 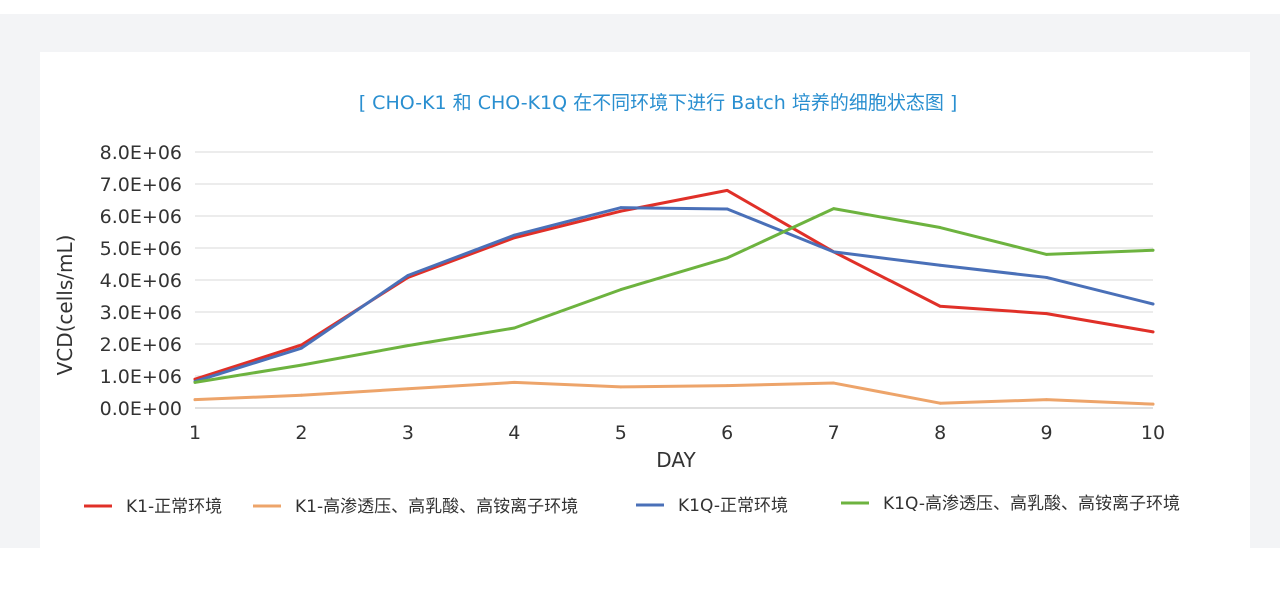 What do you see at coordinates (1153, 433) in the screenshot?
I see `x-tick-label: 10` at bounding box center [1153, 433].